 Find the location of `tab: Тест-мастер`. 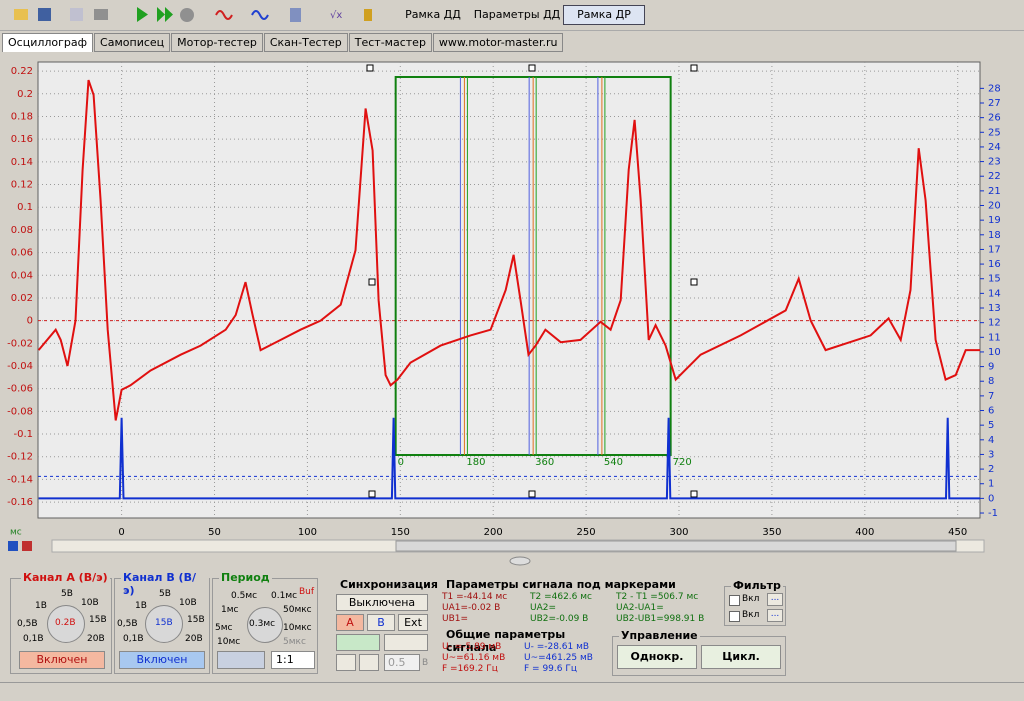

tab: Тест-мастер is located at coordinates (390, 42).